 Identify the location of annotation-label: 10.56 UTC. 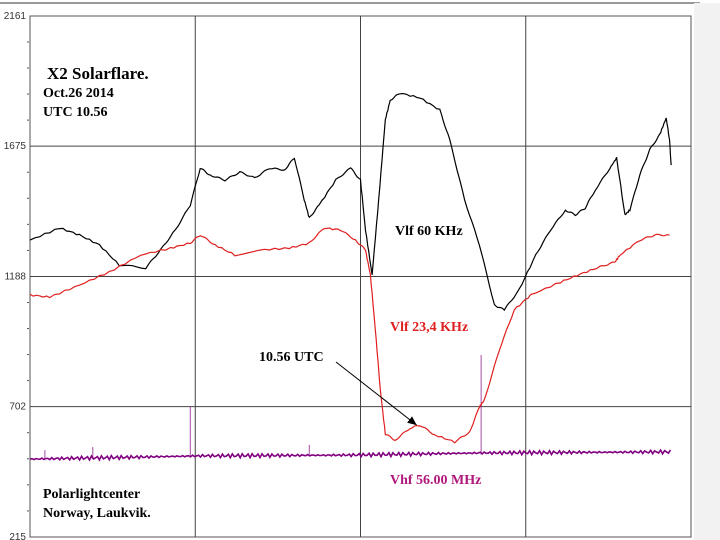
(291, 357).